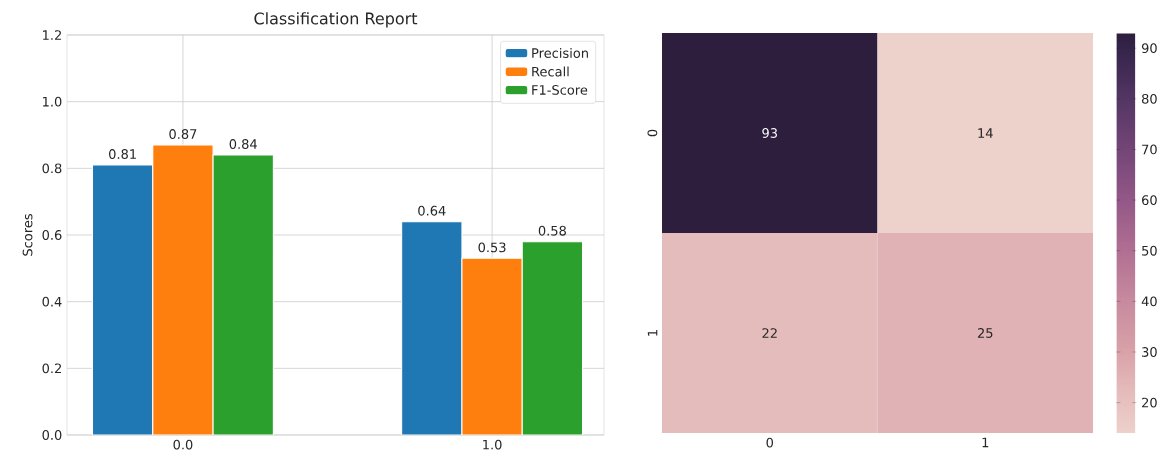 This screenshot has width=1172, height=461. Describe the element at coordinates (243, 144) in the screenshot. I see `data-label: 0.84` at that location.